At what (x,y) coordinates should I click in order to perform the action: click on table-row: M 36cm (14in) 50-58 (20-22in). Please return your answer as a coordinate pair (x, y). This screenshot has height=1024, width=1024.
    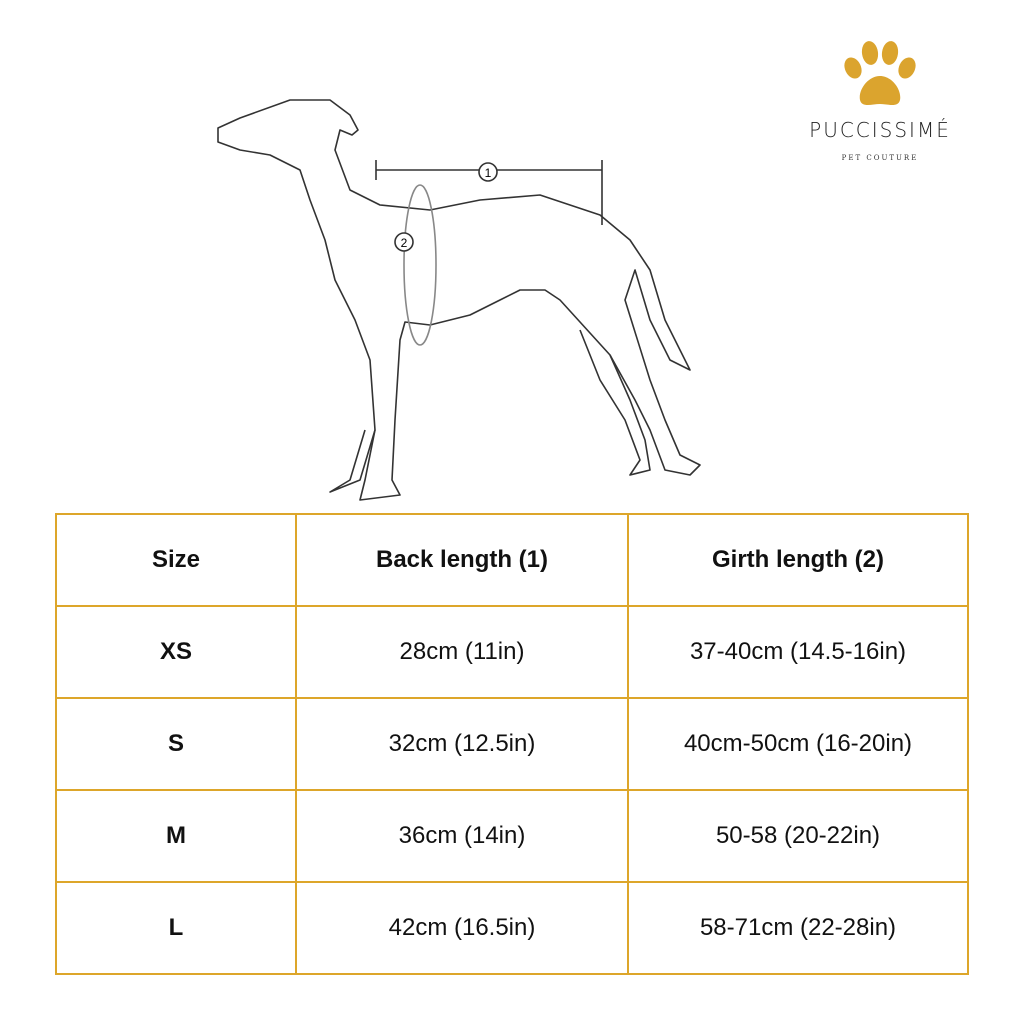
    Looking at the image, I should click on (512, 836).